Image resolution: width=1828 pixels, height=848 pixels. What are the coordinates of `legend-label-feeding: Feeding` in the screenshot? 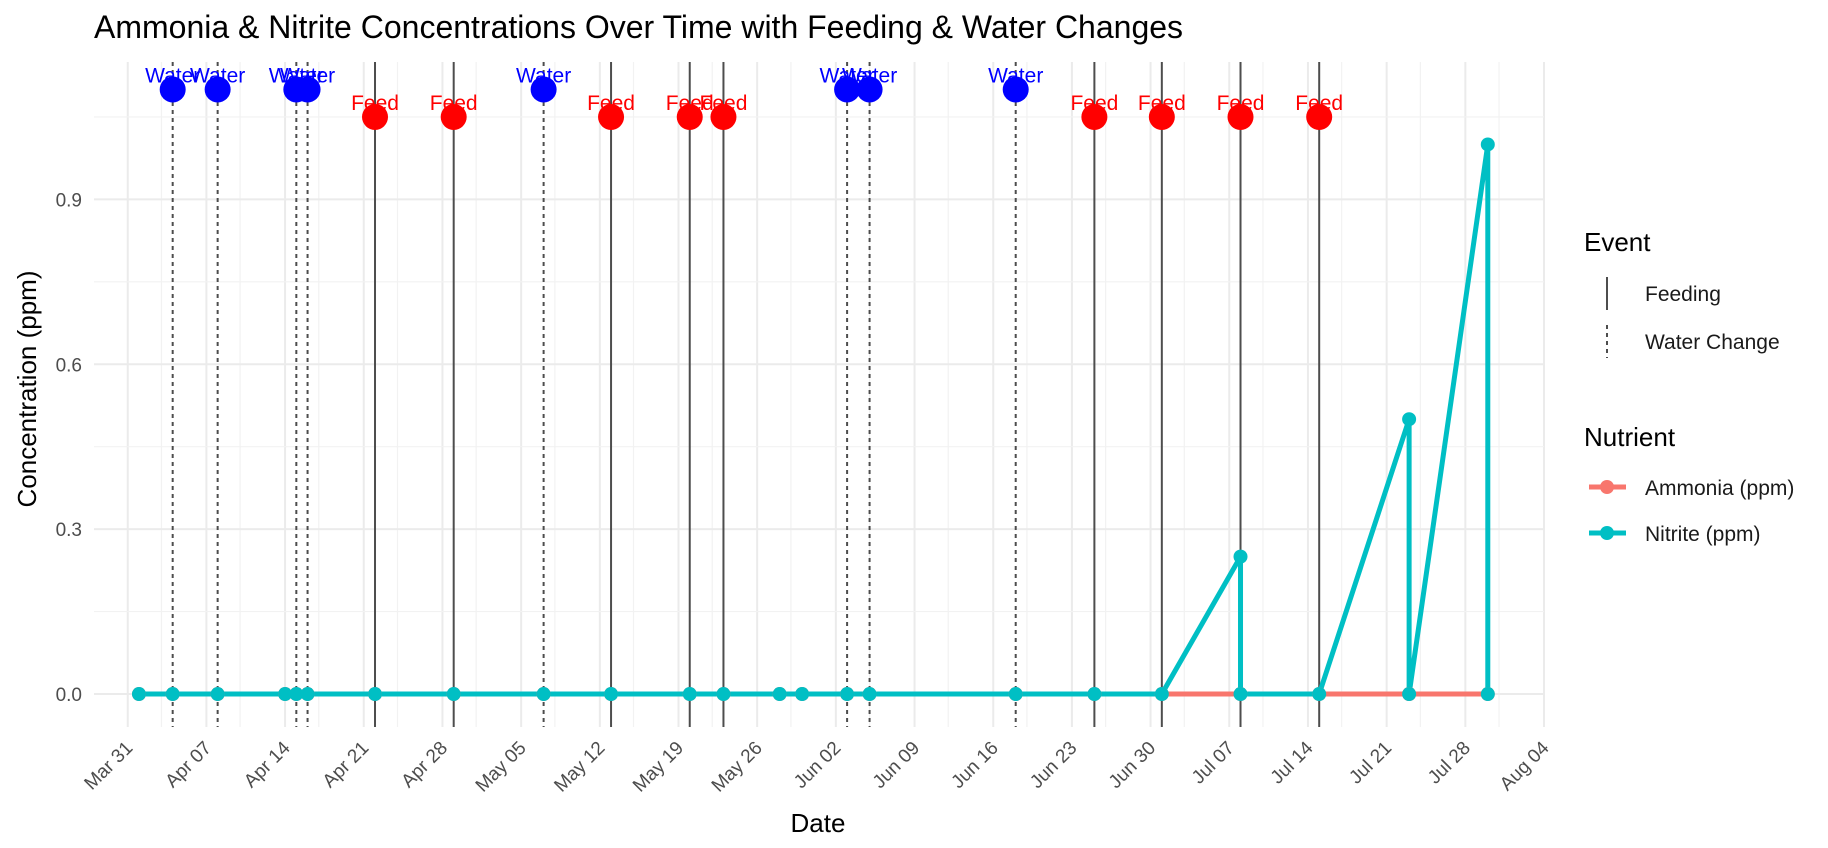 It's located at (1683, 294).